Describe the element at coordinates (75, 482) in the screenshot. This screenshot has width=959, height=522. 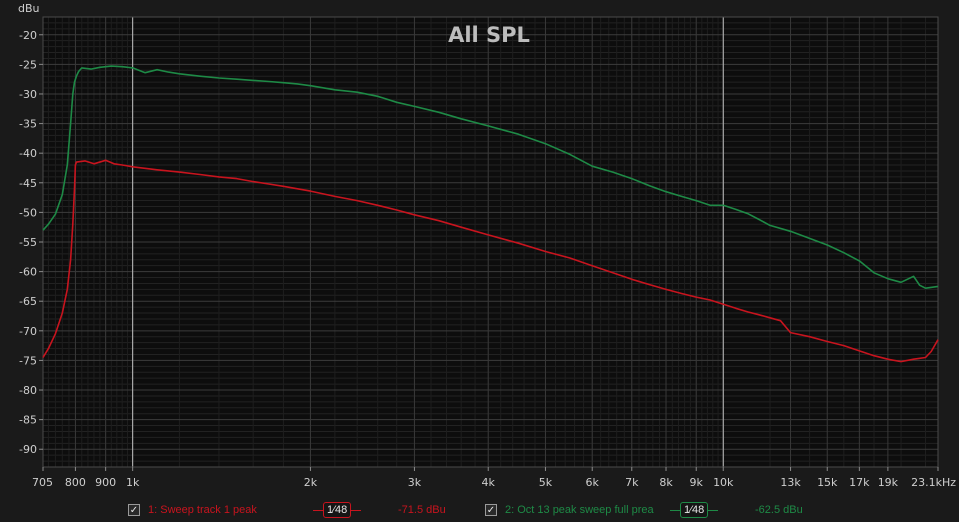
I see `x-tick-label: 800` at that location.